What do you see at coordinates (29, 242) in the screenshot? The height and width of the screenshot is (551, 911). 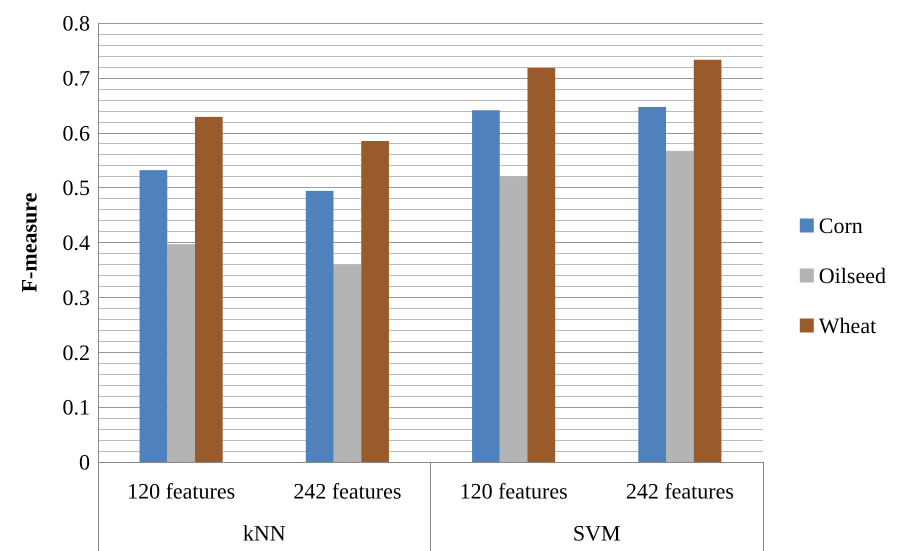 I see `y-axis-title: F-measure` at bounding box center [29, 242].